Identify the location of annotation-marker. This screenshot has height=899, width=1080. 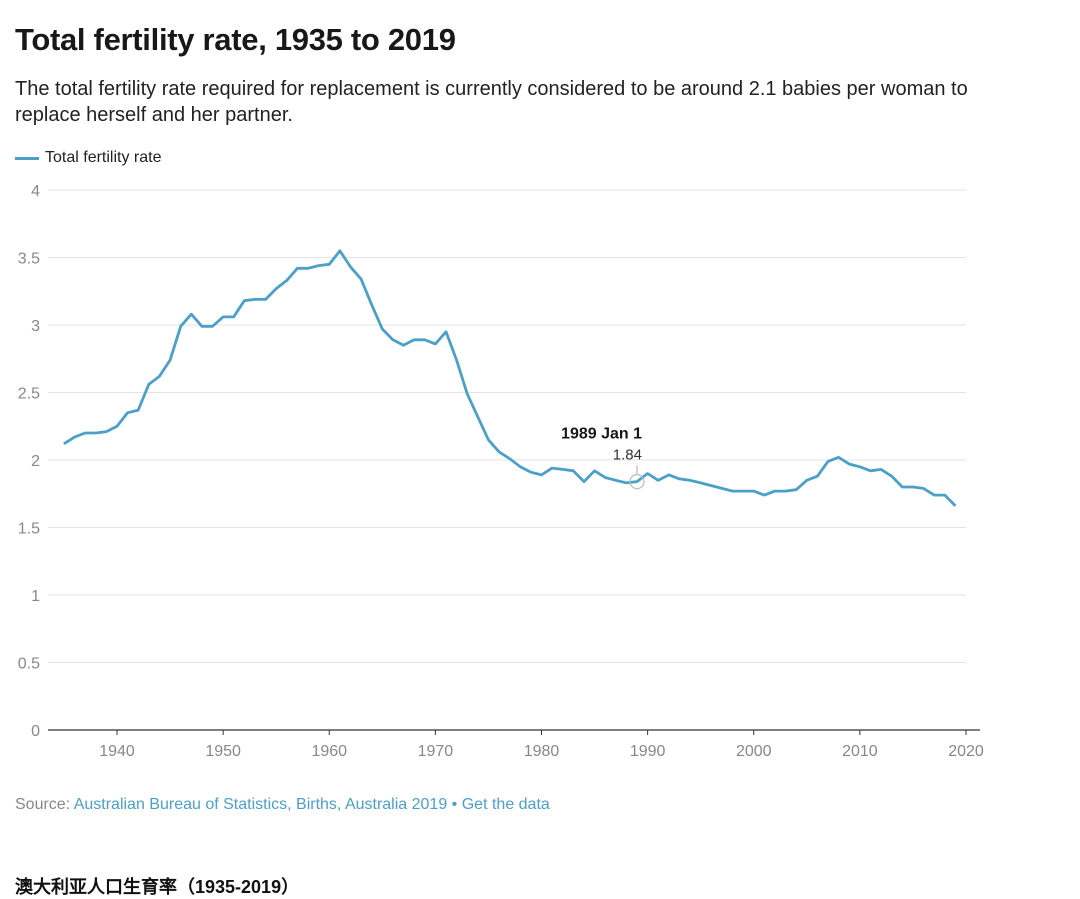
(637, 482).